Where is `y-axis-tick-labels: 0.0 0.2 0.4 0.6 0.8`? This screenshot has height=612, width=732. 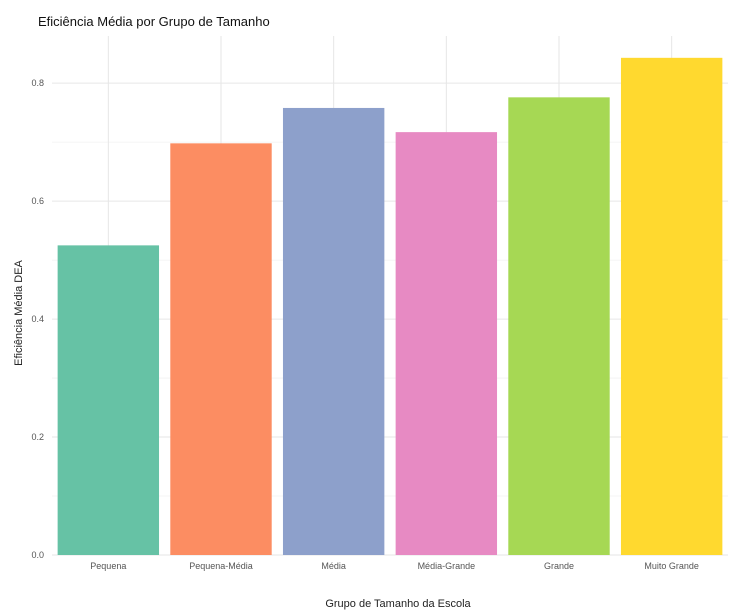 y-axis-tick-labels: 0.0 0.2 0.4 0.6 0.8 is located at coordinates (37, 319).